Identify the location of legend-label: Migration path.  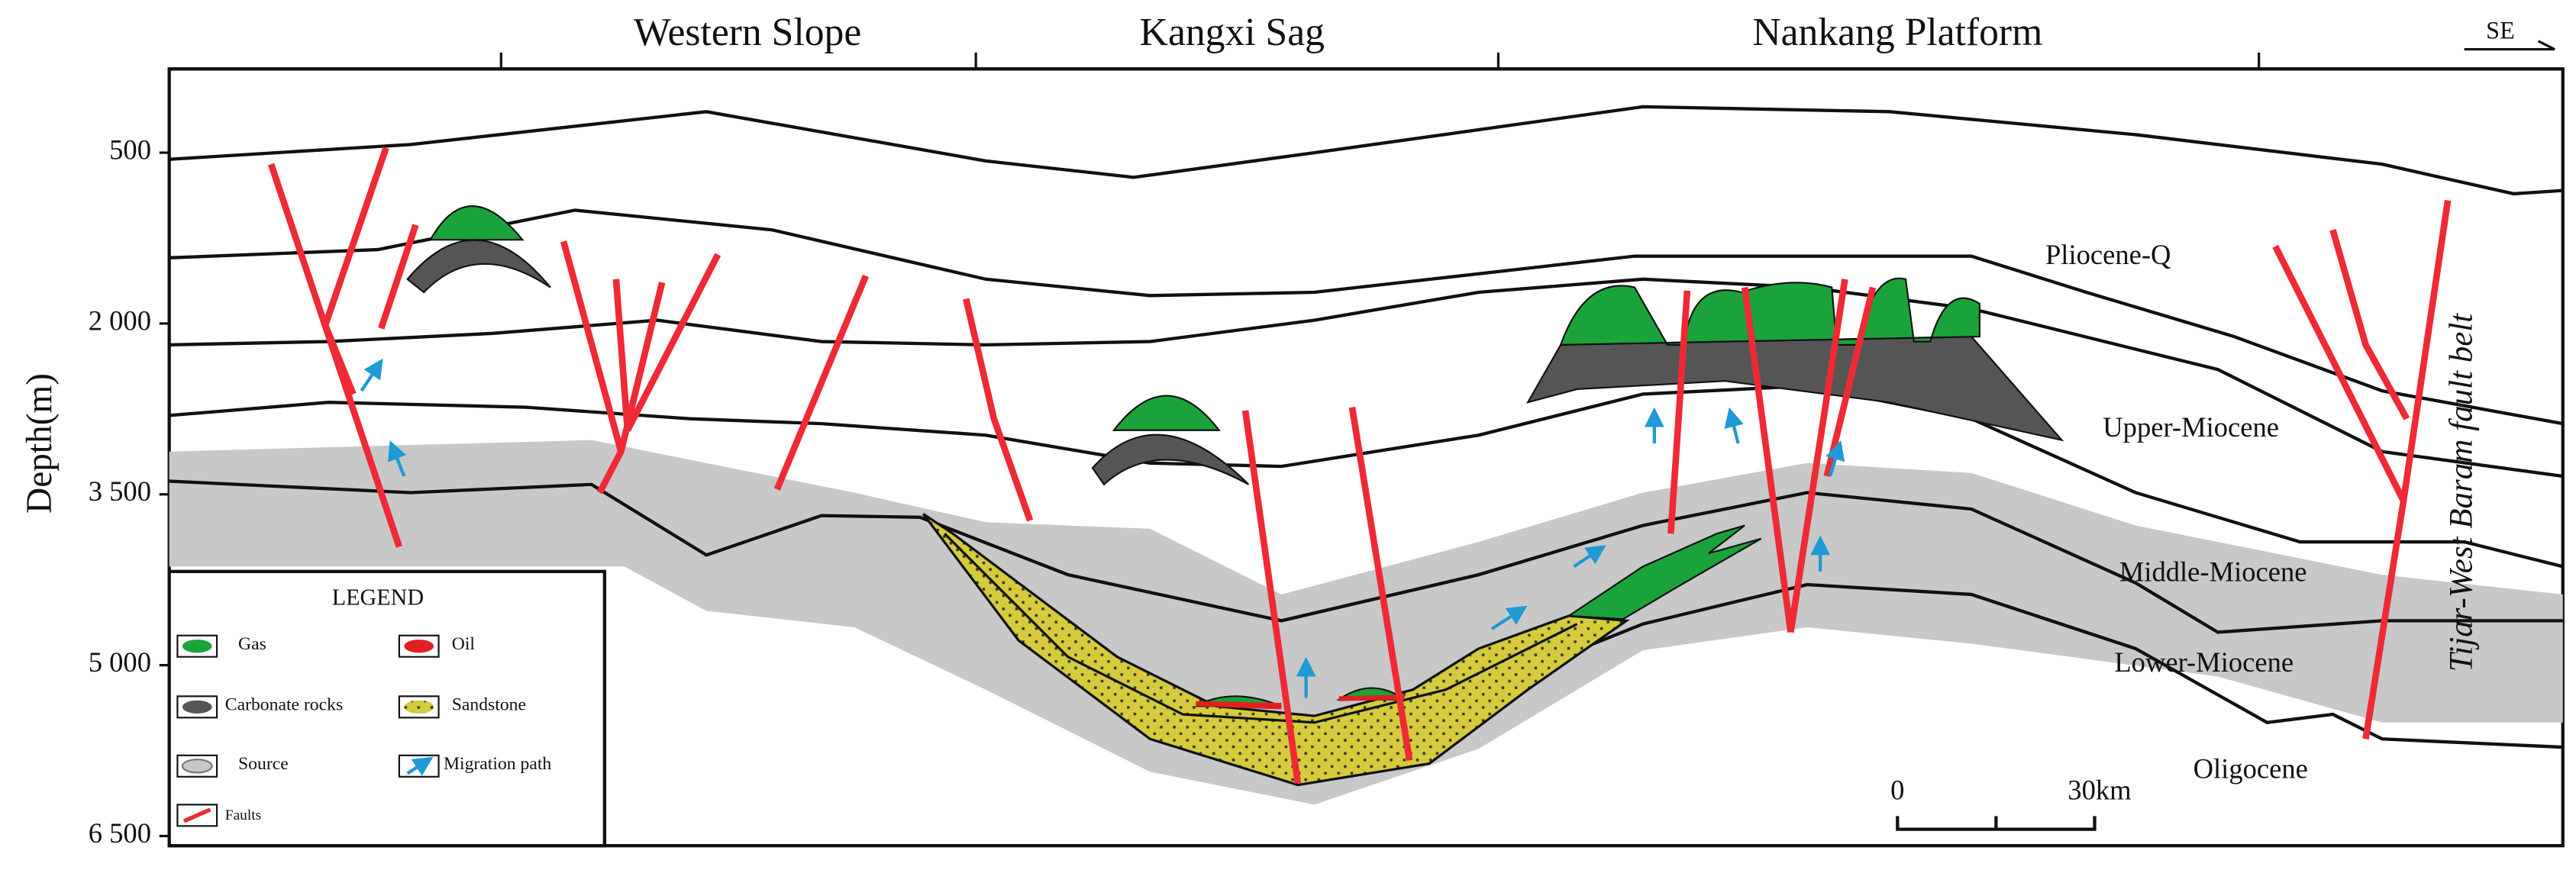
(497, 764).